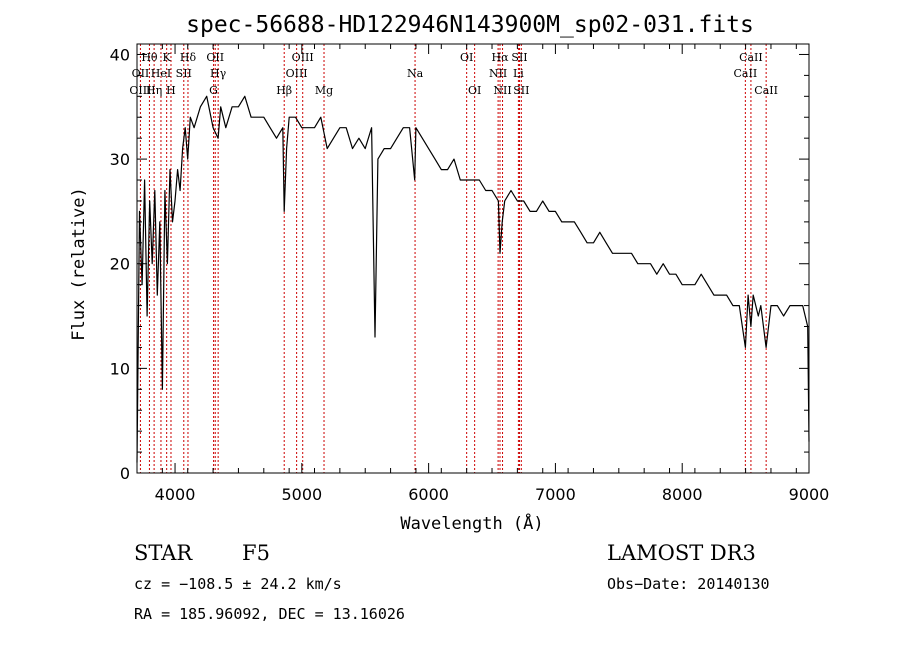 The height and width of the screenshot is (649, 900). Describe the element at coordinates (218, 73) in the screenshot. I see `line-marker-label: Hγ` at that location.